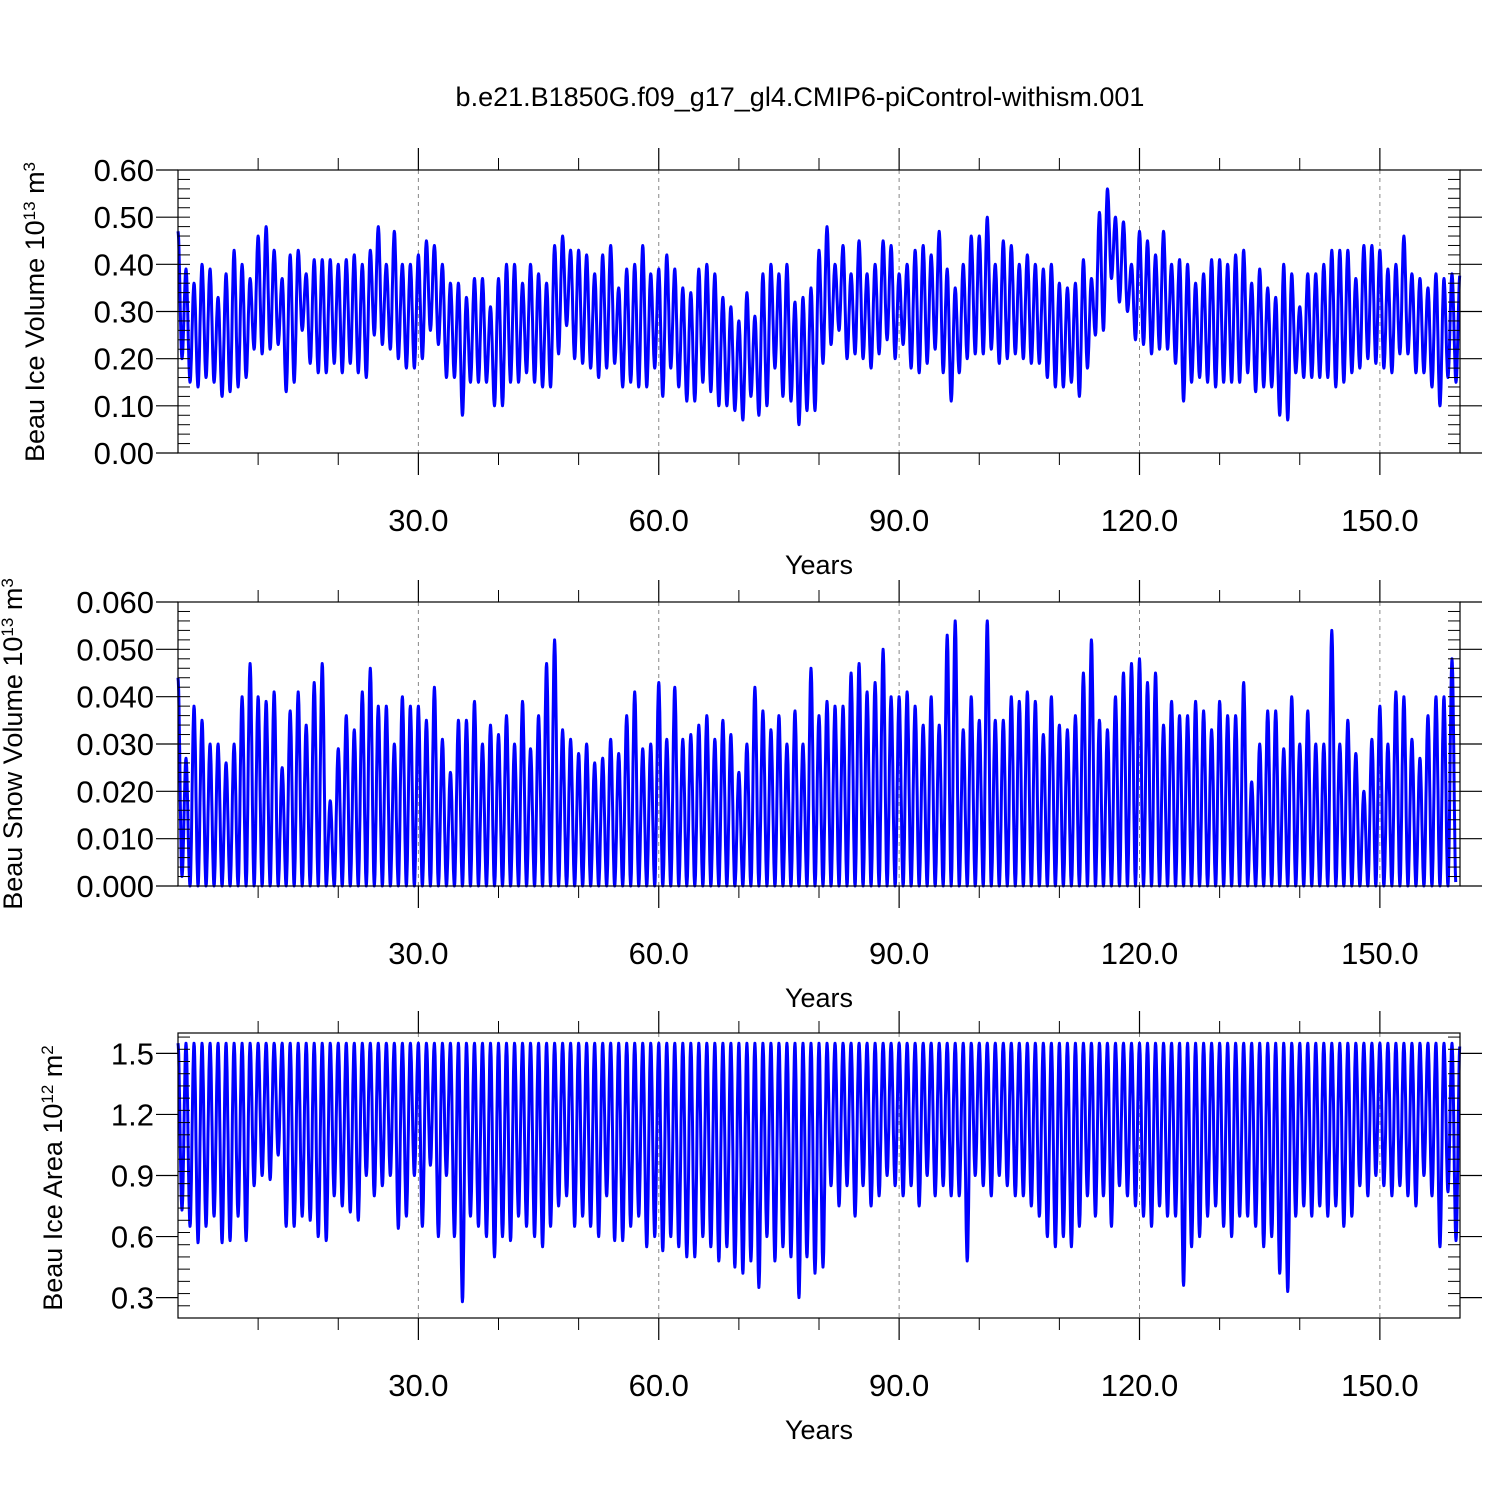 The width and height of the screenshot is (1500, 1500). Describe the element at coordinates (124, 217) in the screenshot. I see `y-tick-label: 0.50` at that location.